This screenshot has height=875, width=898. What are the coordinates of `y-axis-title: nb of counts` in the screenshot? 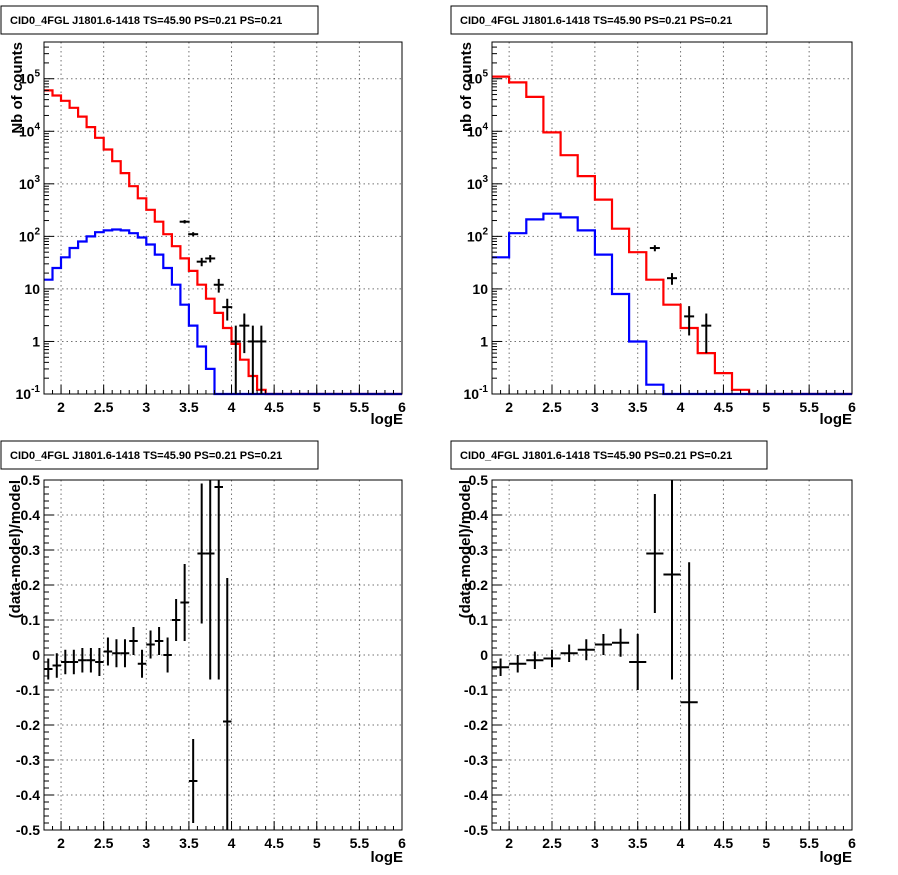 It's located at (466, 87).